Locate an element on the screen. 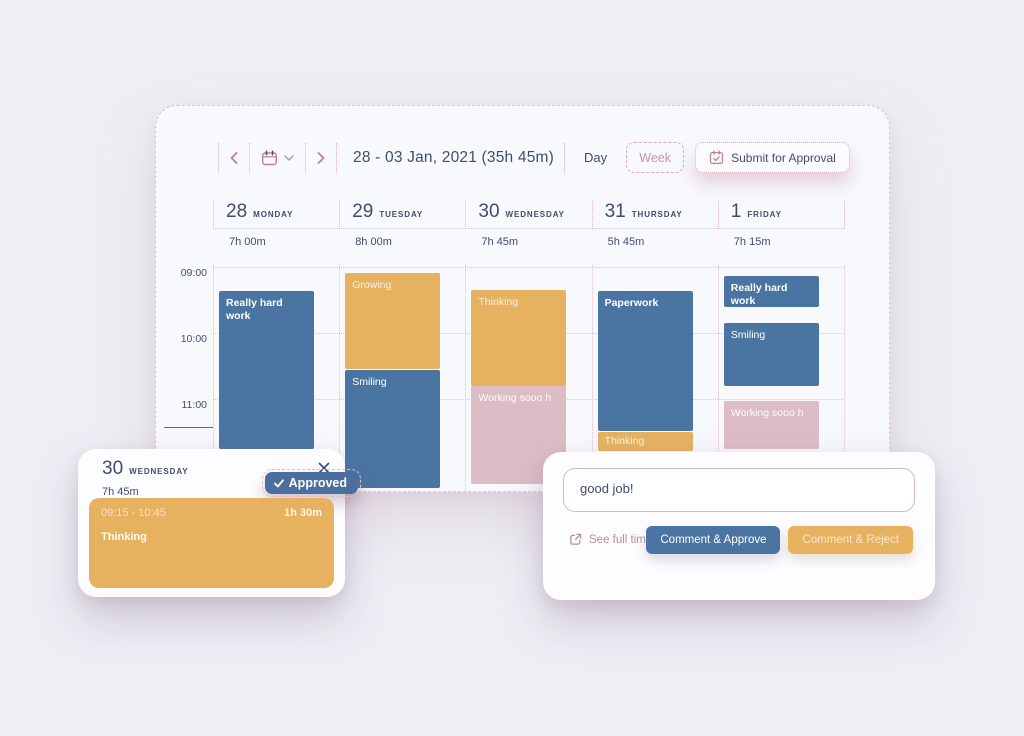 The width and height of the screenshot is (1024, 736). comment-input: good job! is located at coordinates (739, 490).